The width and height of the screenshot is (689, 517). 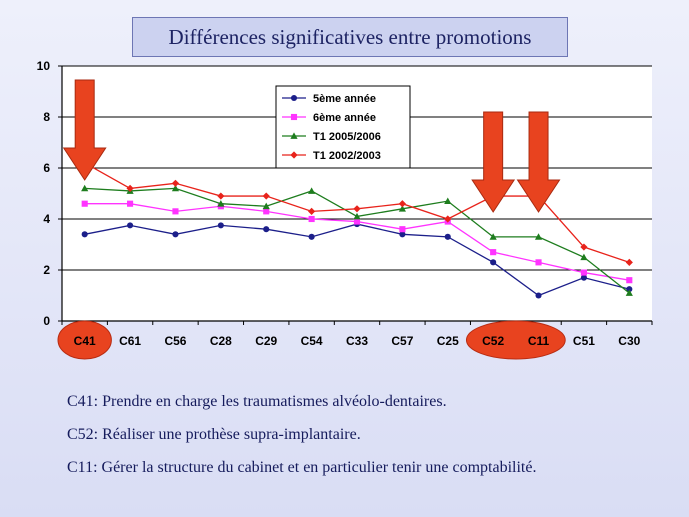 What do you see at coordinates (221, 341) in the screenshot?
I see `x-label-C28: C28` at bounding box center [221, 341].